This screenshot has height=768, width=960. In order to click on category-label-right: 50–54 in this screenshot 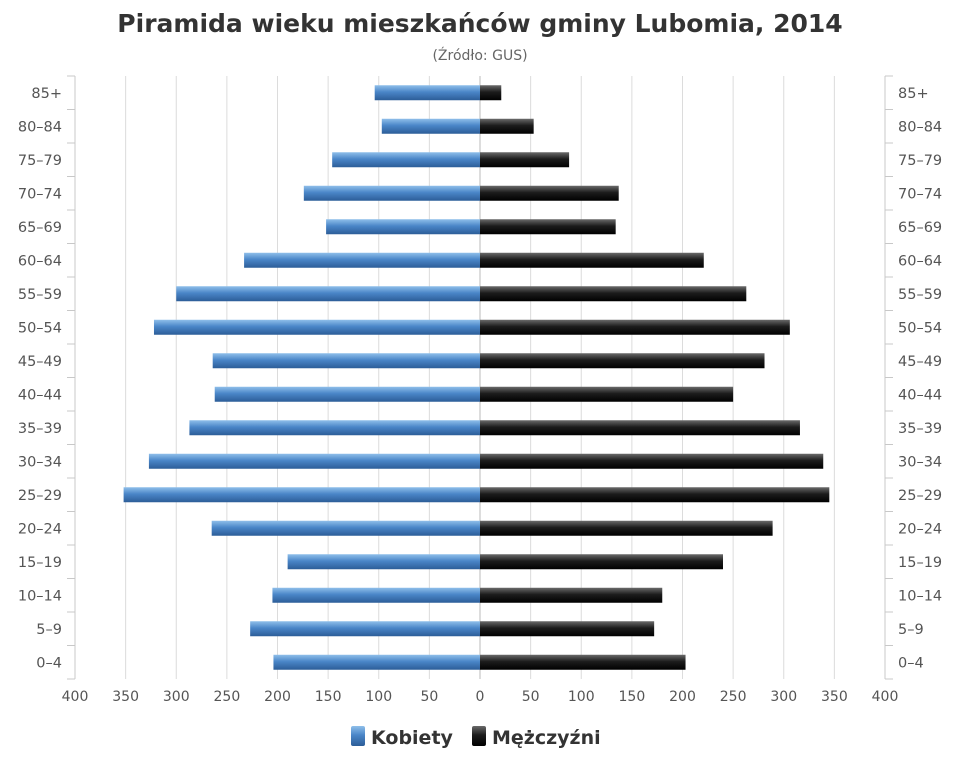, I will do `click(920, 328)`.